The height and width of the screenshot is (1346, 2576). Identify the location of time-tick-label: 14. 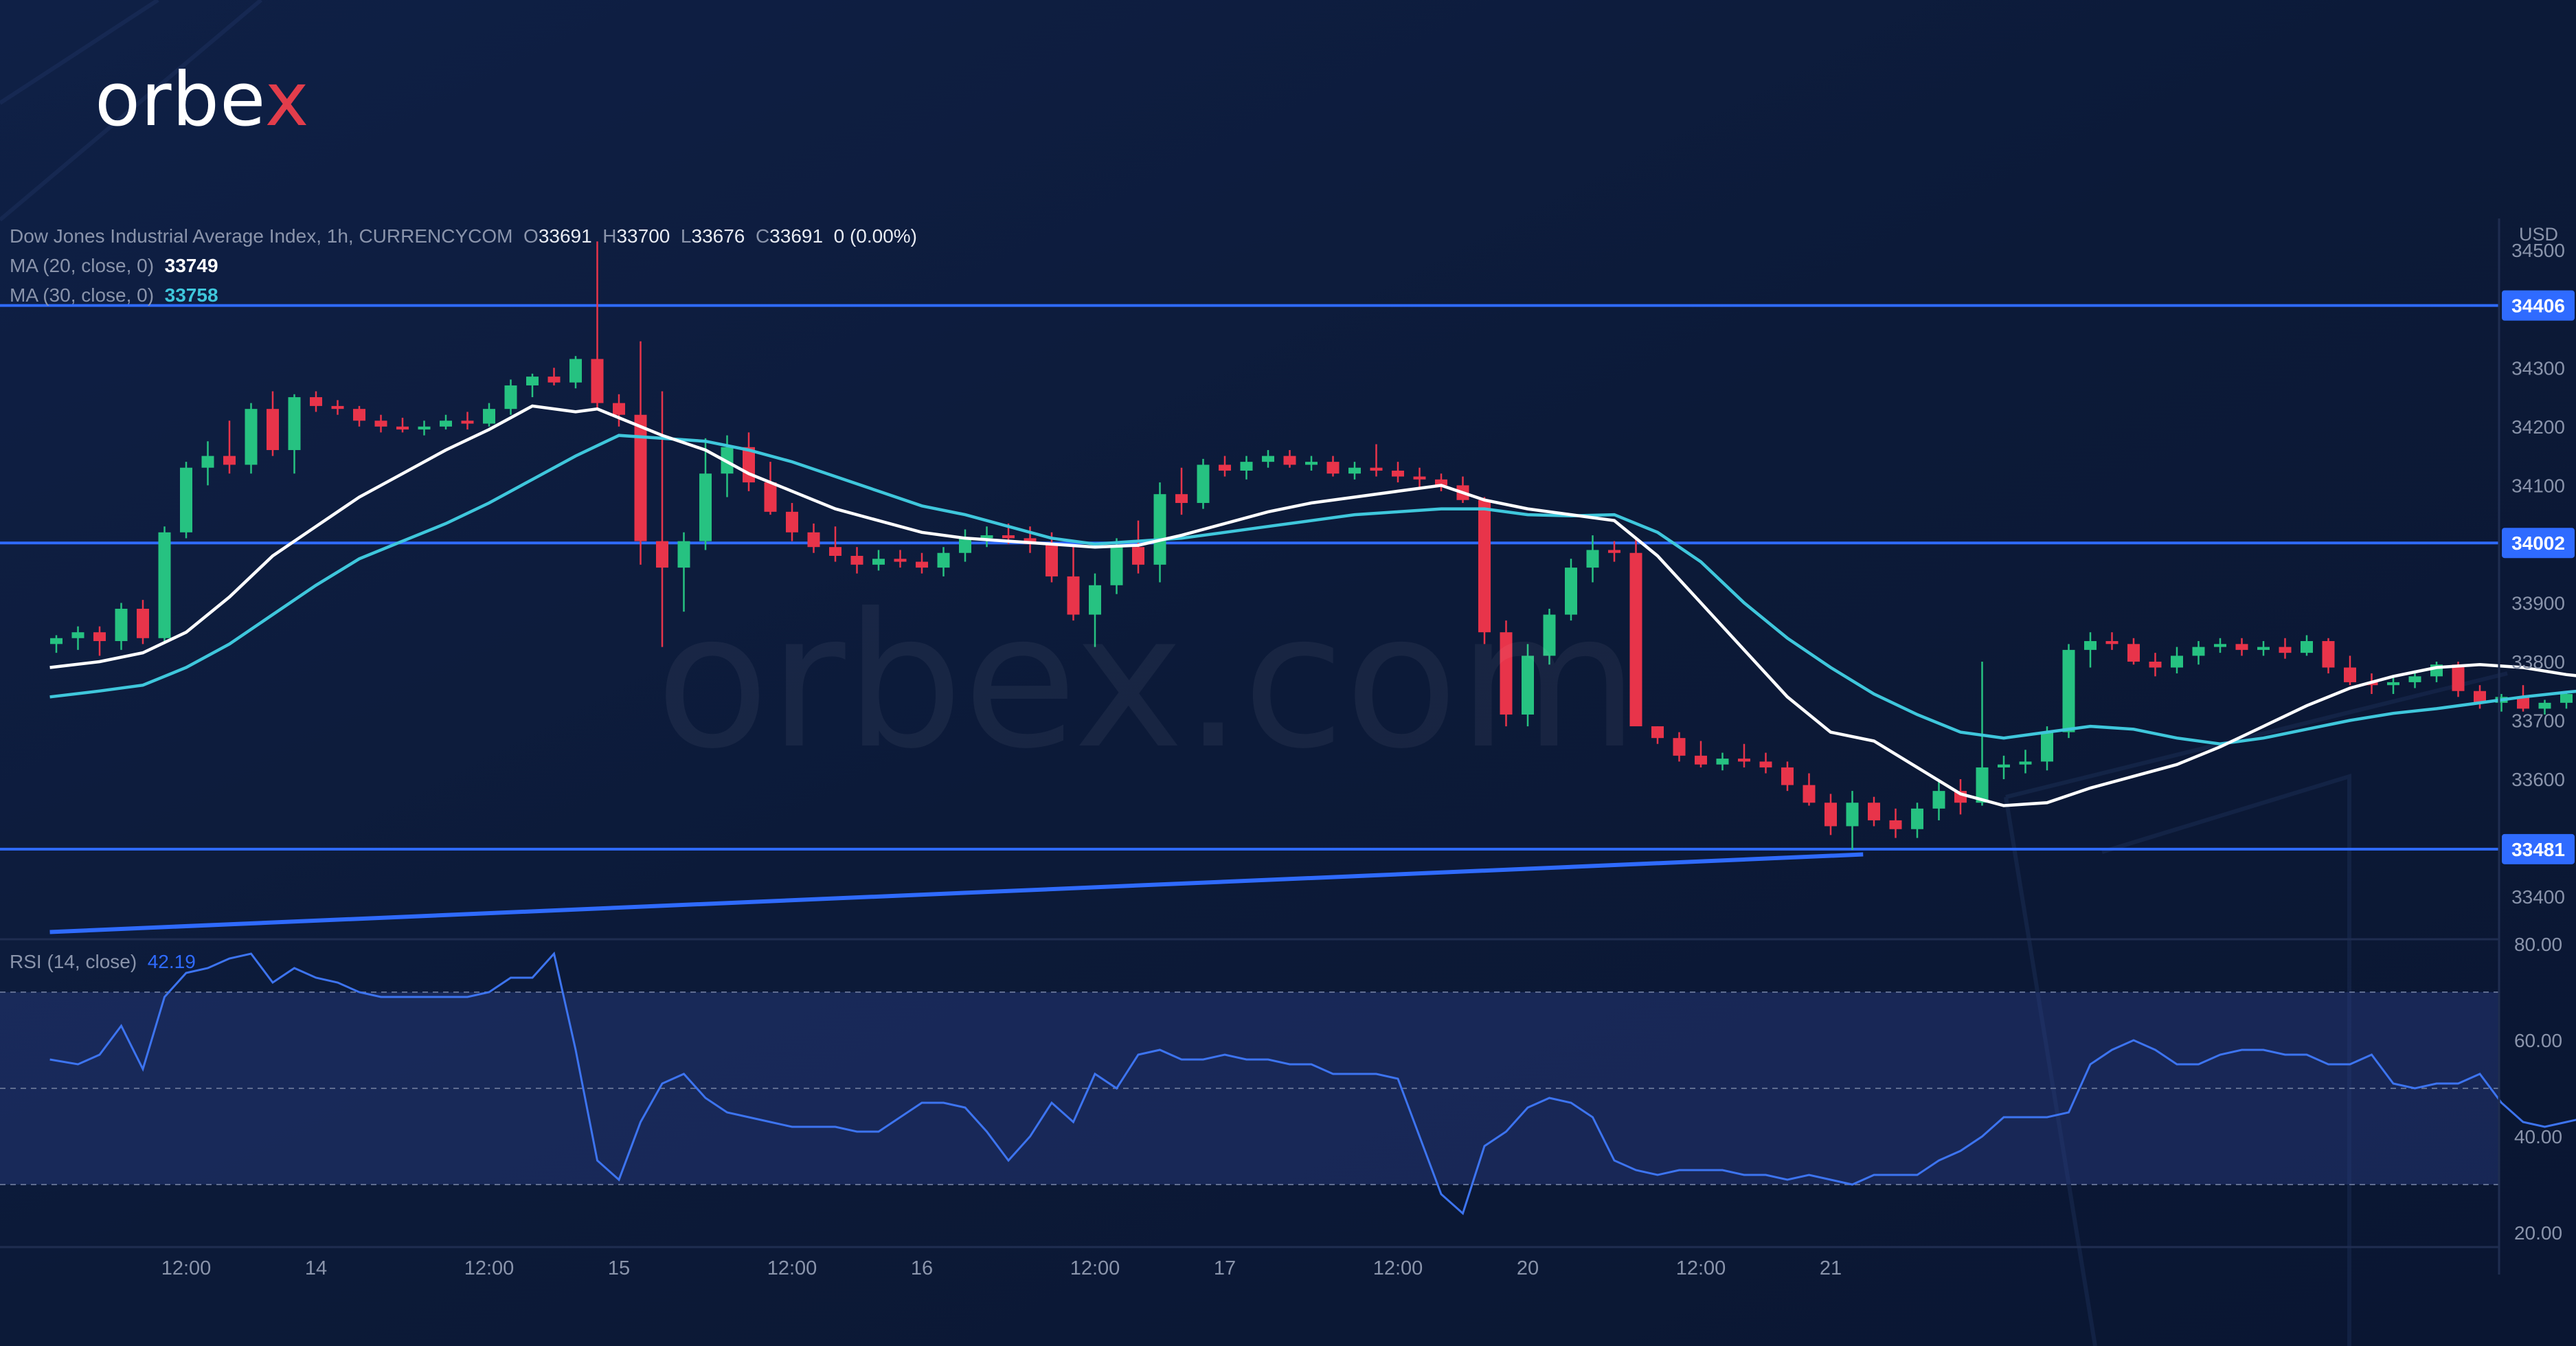
(316, 1268).